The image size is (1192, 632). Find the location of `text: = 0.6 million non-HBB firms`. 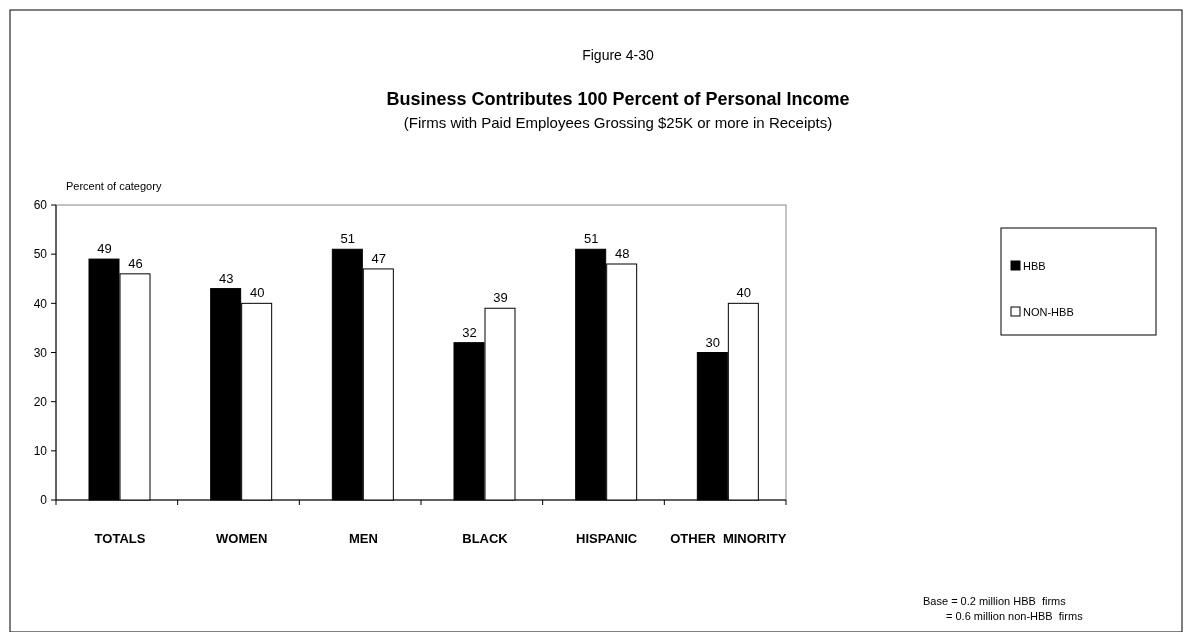

text: = 0.6 million non-HBB firms is located at coordinates (1015, 616).